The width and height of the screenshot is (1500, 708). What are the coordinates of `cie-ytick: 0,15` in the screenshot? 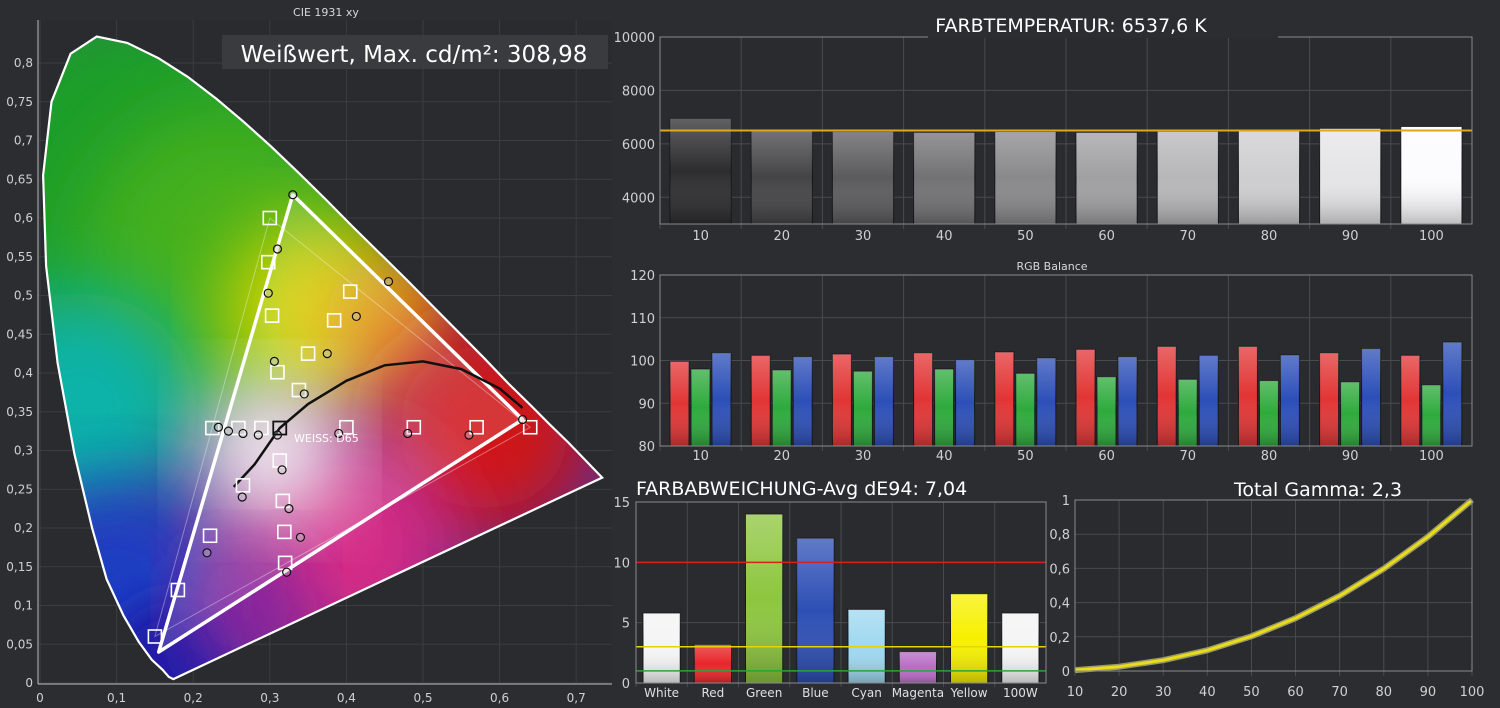 It's located at (19, 567).